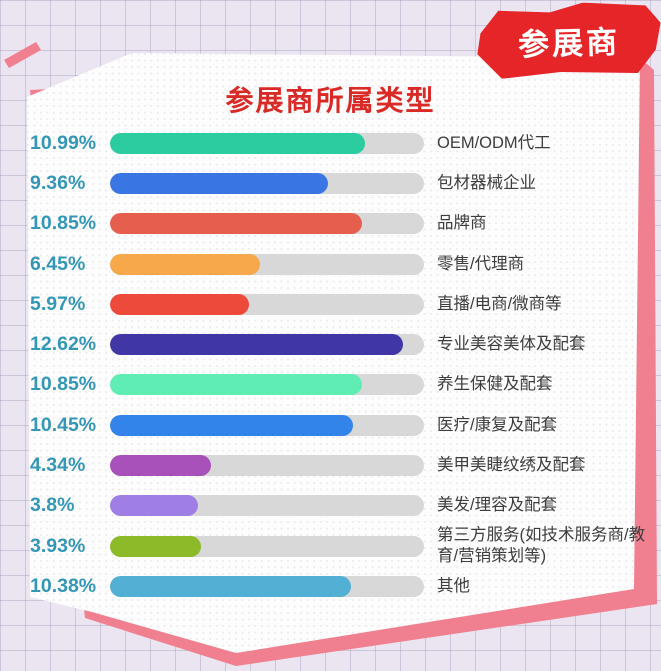 The width and height of the screenshot is (661, 671). Describe the element at coordinates (486, 182) in the screenshot. I see `bar-category-label: 包材器械企业` at that location.